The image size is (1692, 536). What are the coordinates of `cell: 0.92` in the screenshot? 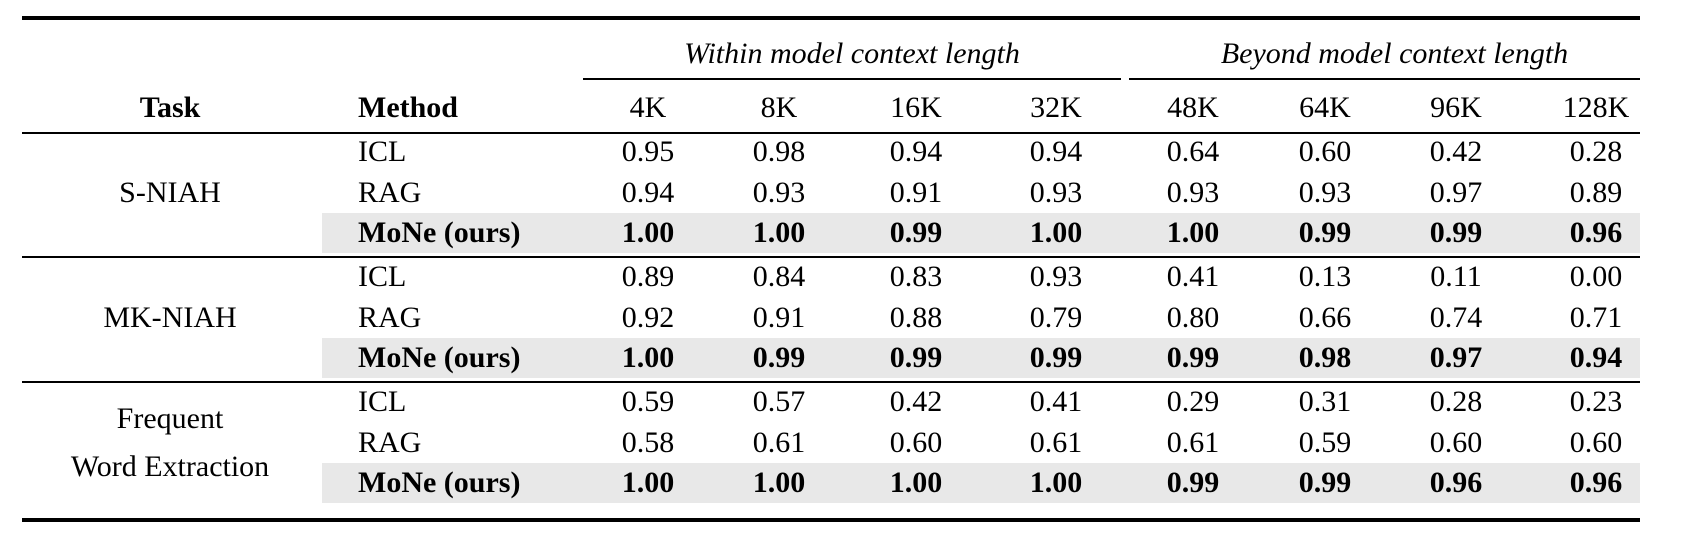 It's located at (648, 317).